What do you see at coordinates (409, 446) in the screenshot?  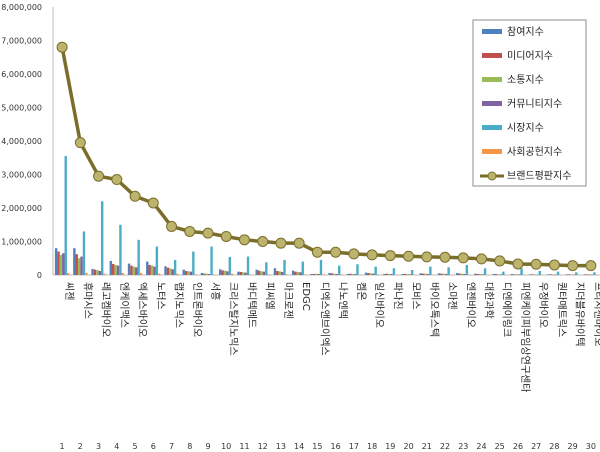 I see `x-category-number: 20` at bounding box center [409, 446].